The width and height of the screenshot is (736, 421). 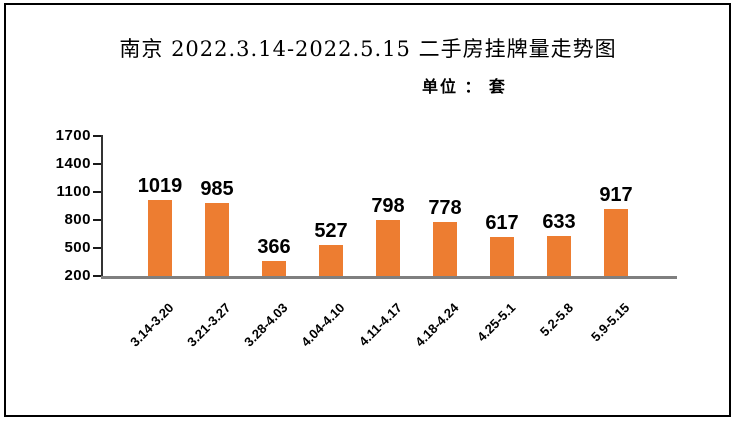 I want to click on bar-value-label: 917, so click(x=616, y=195).